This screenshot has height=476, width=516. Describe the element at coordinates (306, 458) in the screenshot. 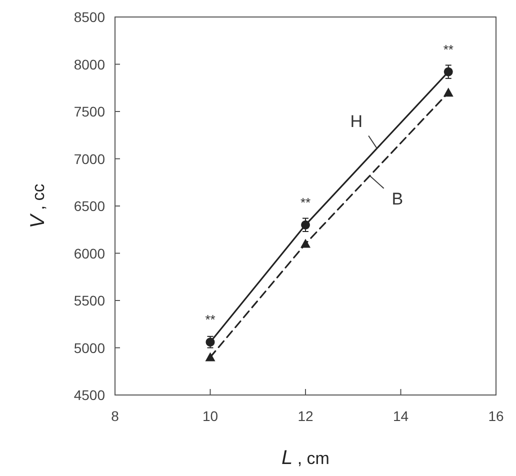

I see `x-axis-title: L , cm` at that location.